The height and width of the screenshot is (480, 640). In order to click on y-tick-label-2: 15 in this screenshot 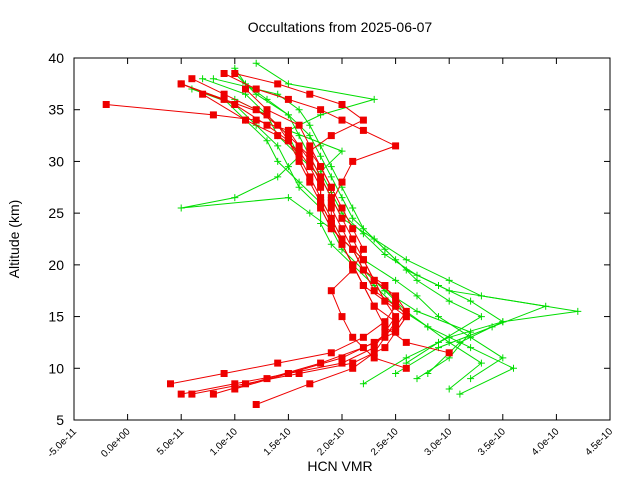, I will do `click(56, 317)`.